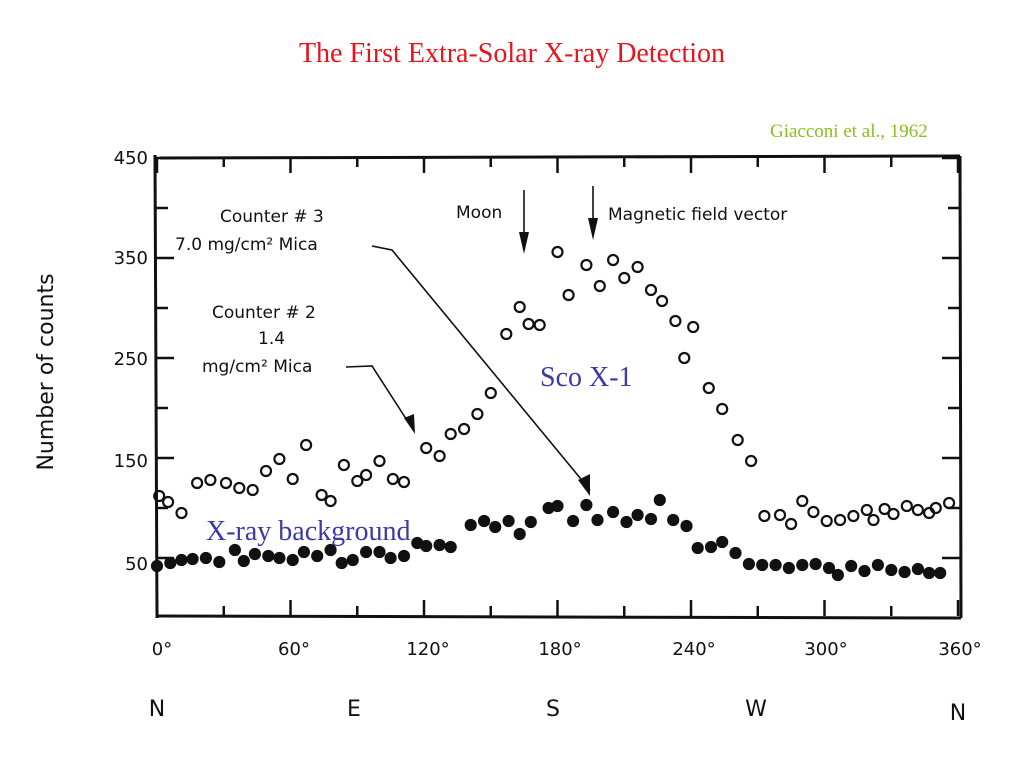 This screenshot has height=768, width=1024. Describe the element at coordinates (272, 217) in the screenshot. I see `counter3-label: Counter # 3` at that location.